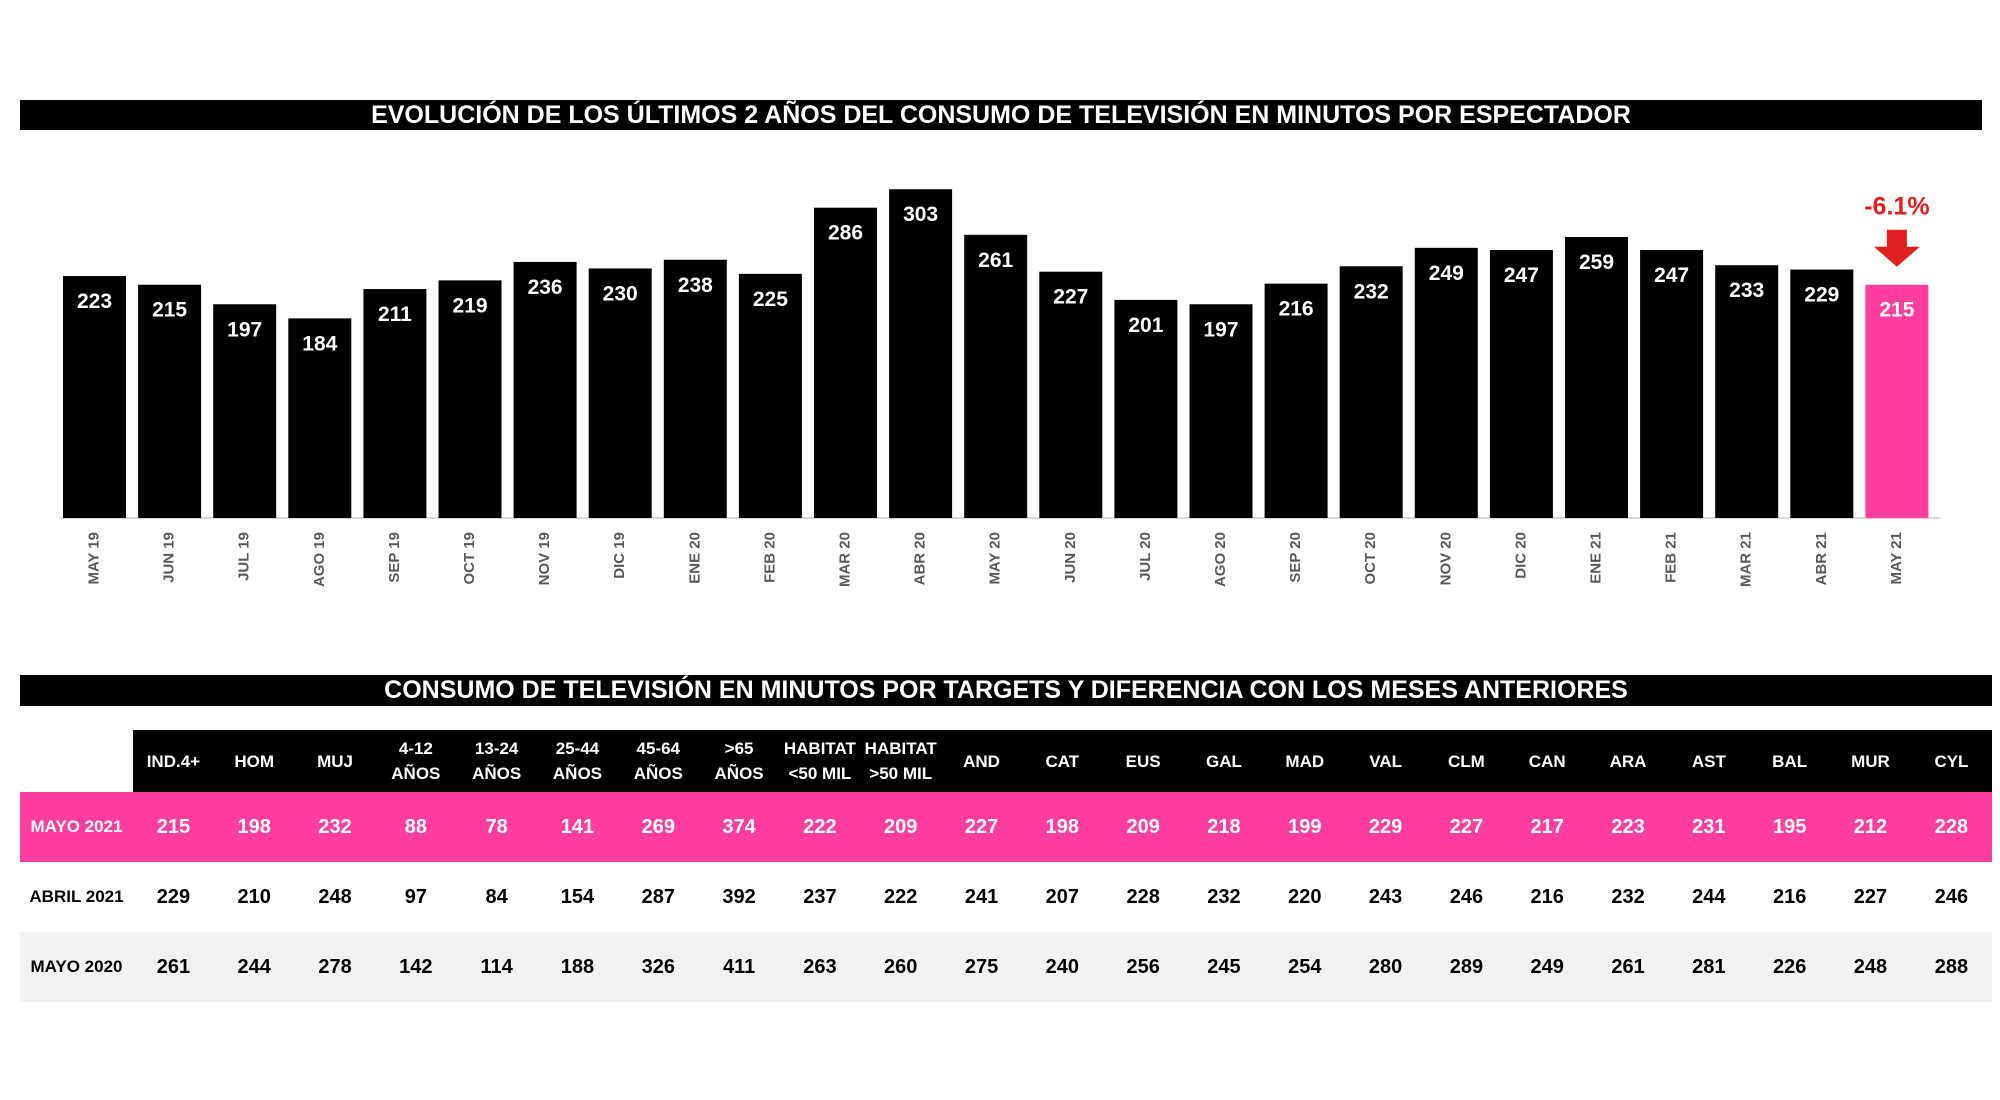 The height and width of the screenshot is (1100, 2000). Describe the element at coordinates (319, 559) in the screenshot. I see `x-tick-label: AGO 19` at that location.